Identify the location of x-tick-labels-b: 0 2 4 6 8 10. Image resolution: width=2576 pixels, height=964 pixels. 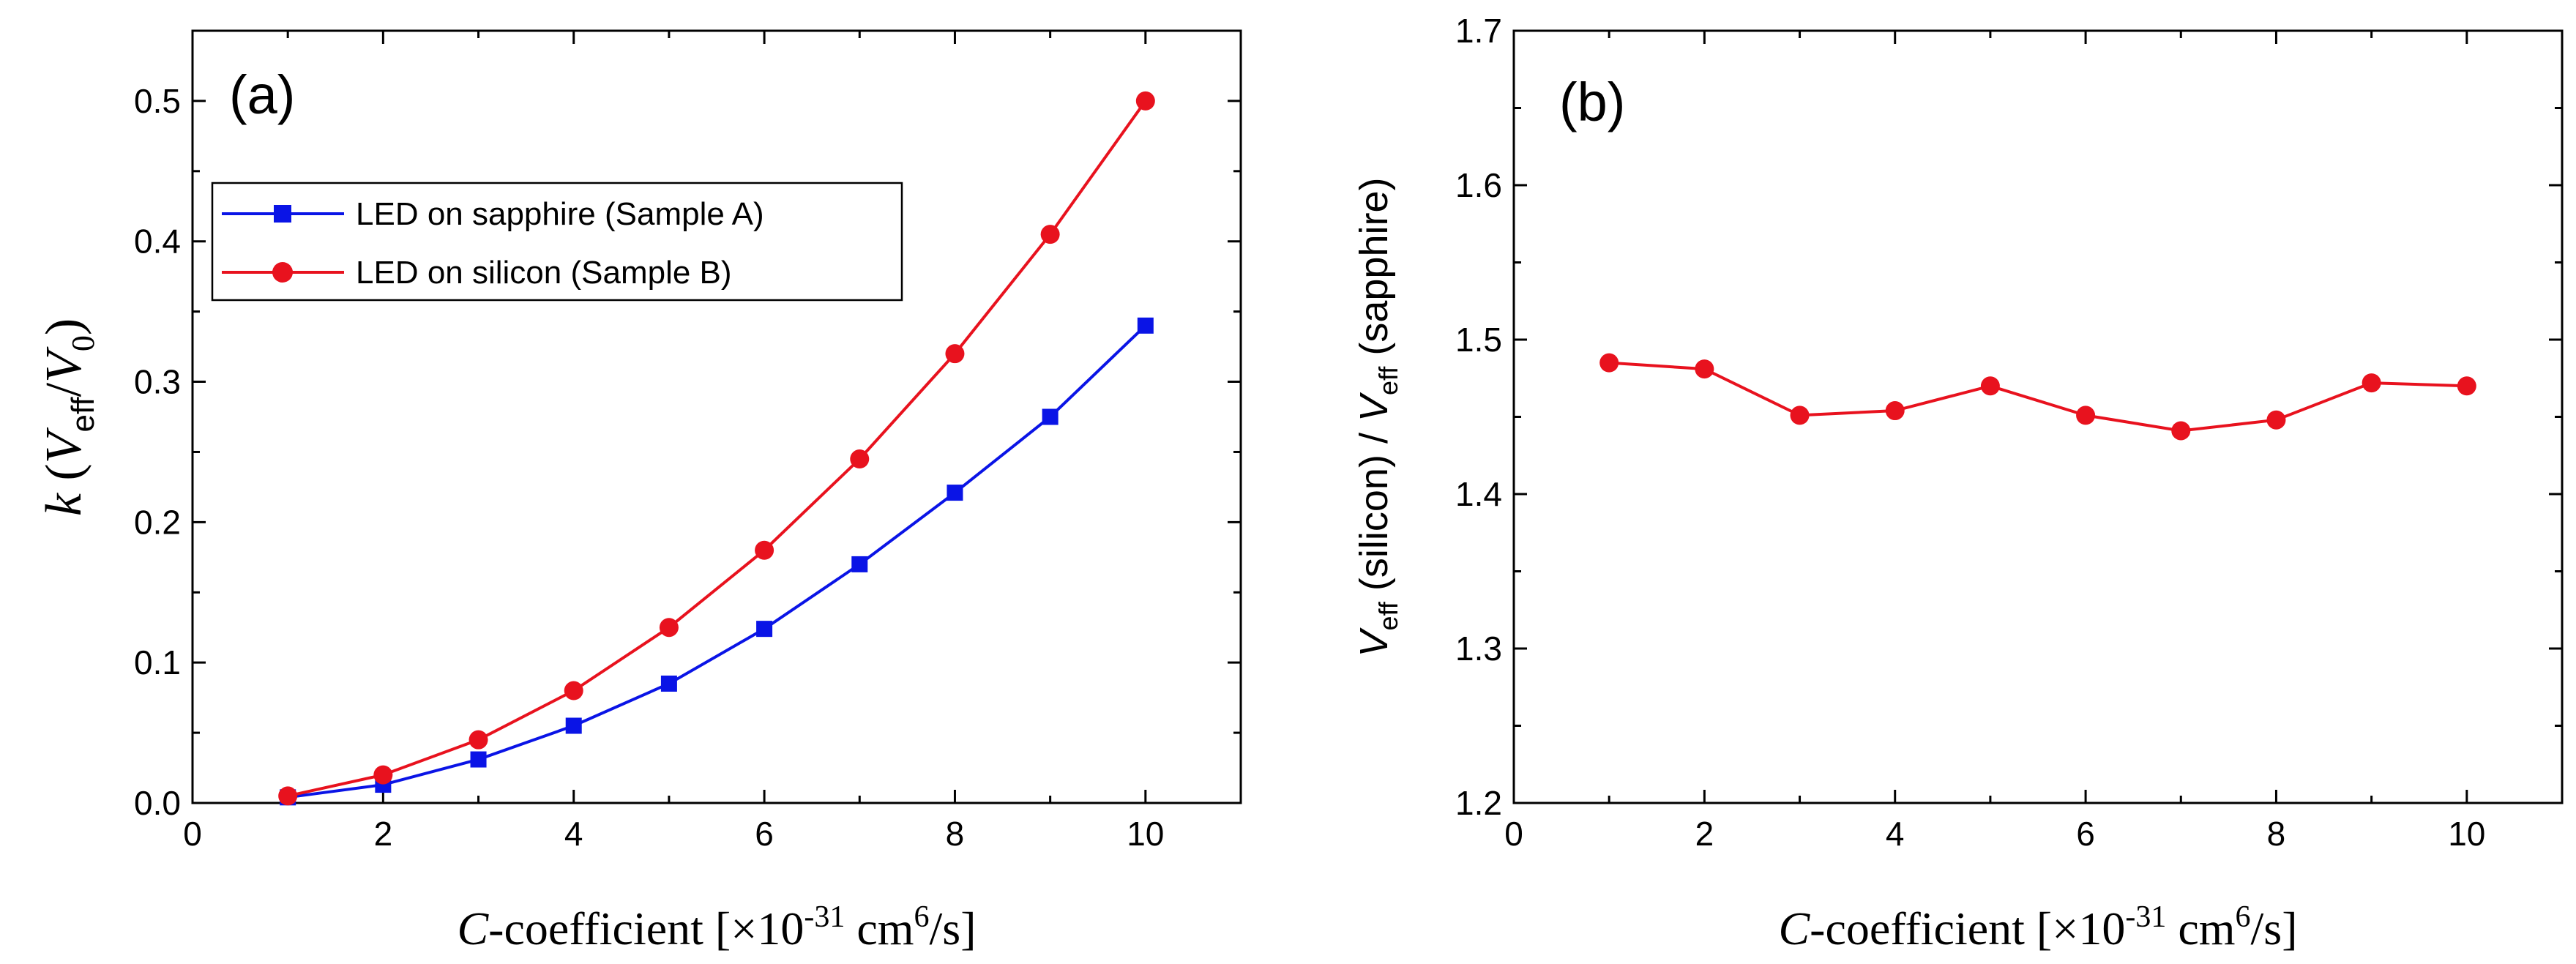
(1994, 834).